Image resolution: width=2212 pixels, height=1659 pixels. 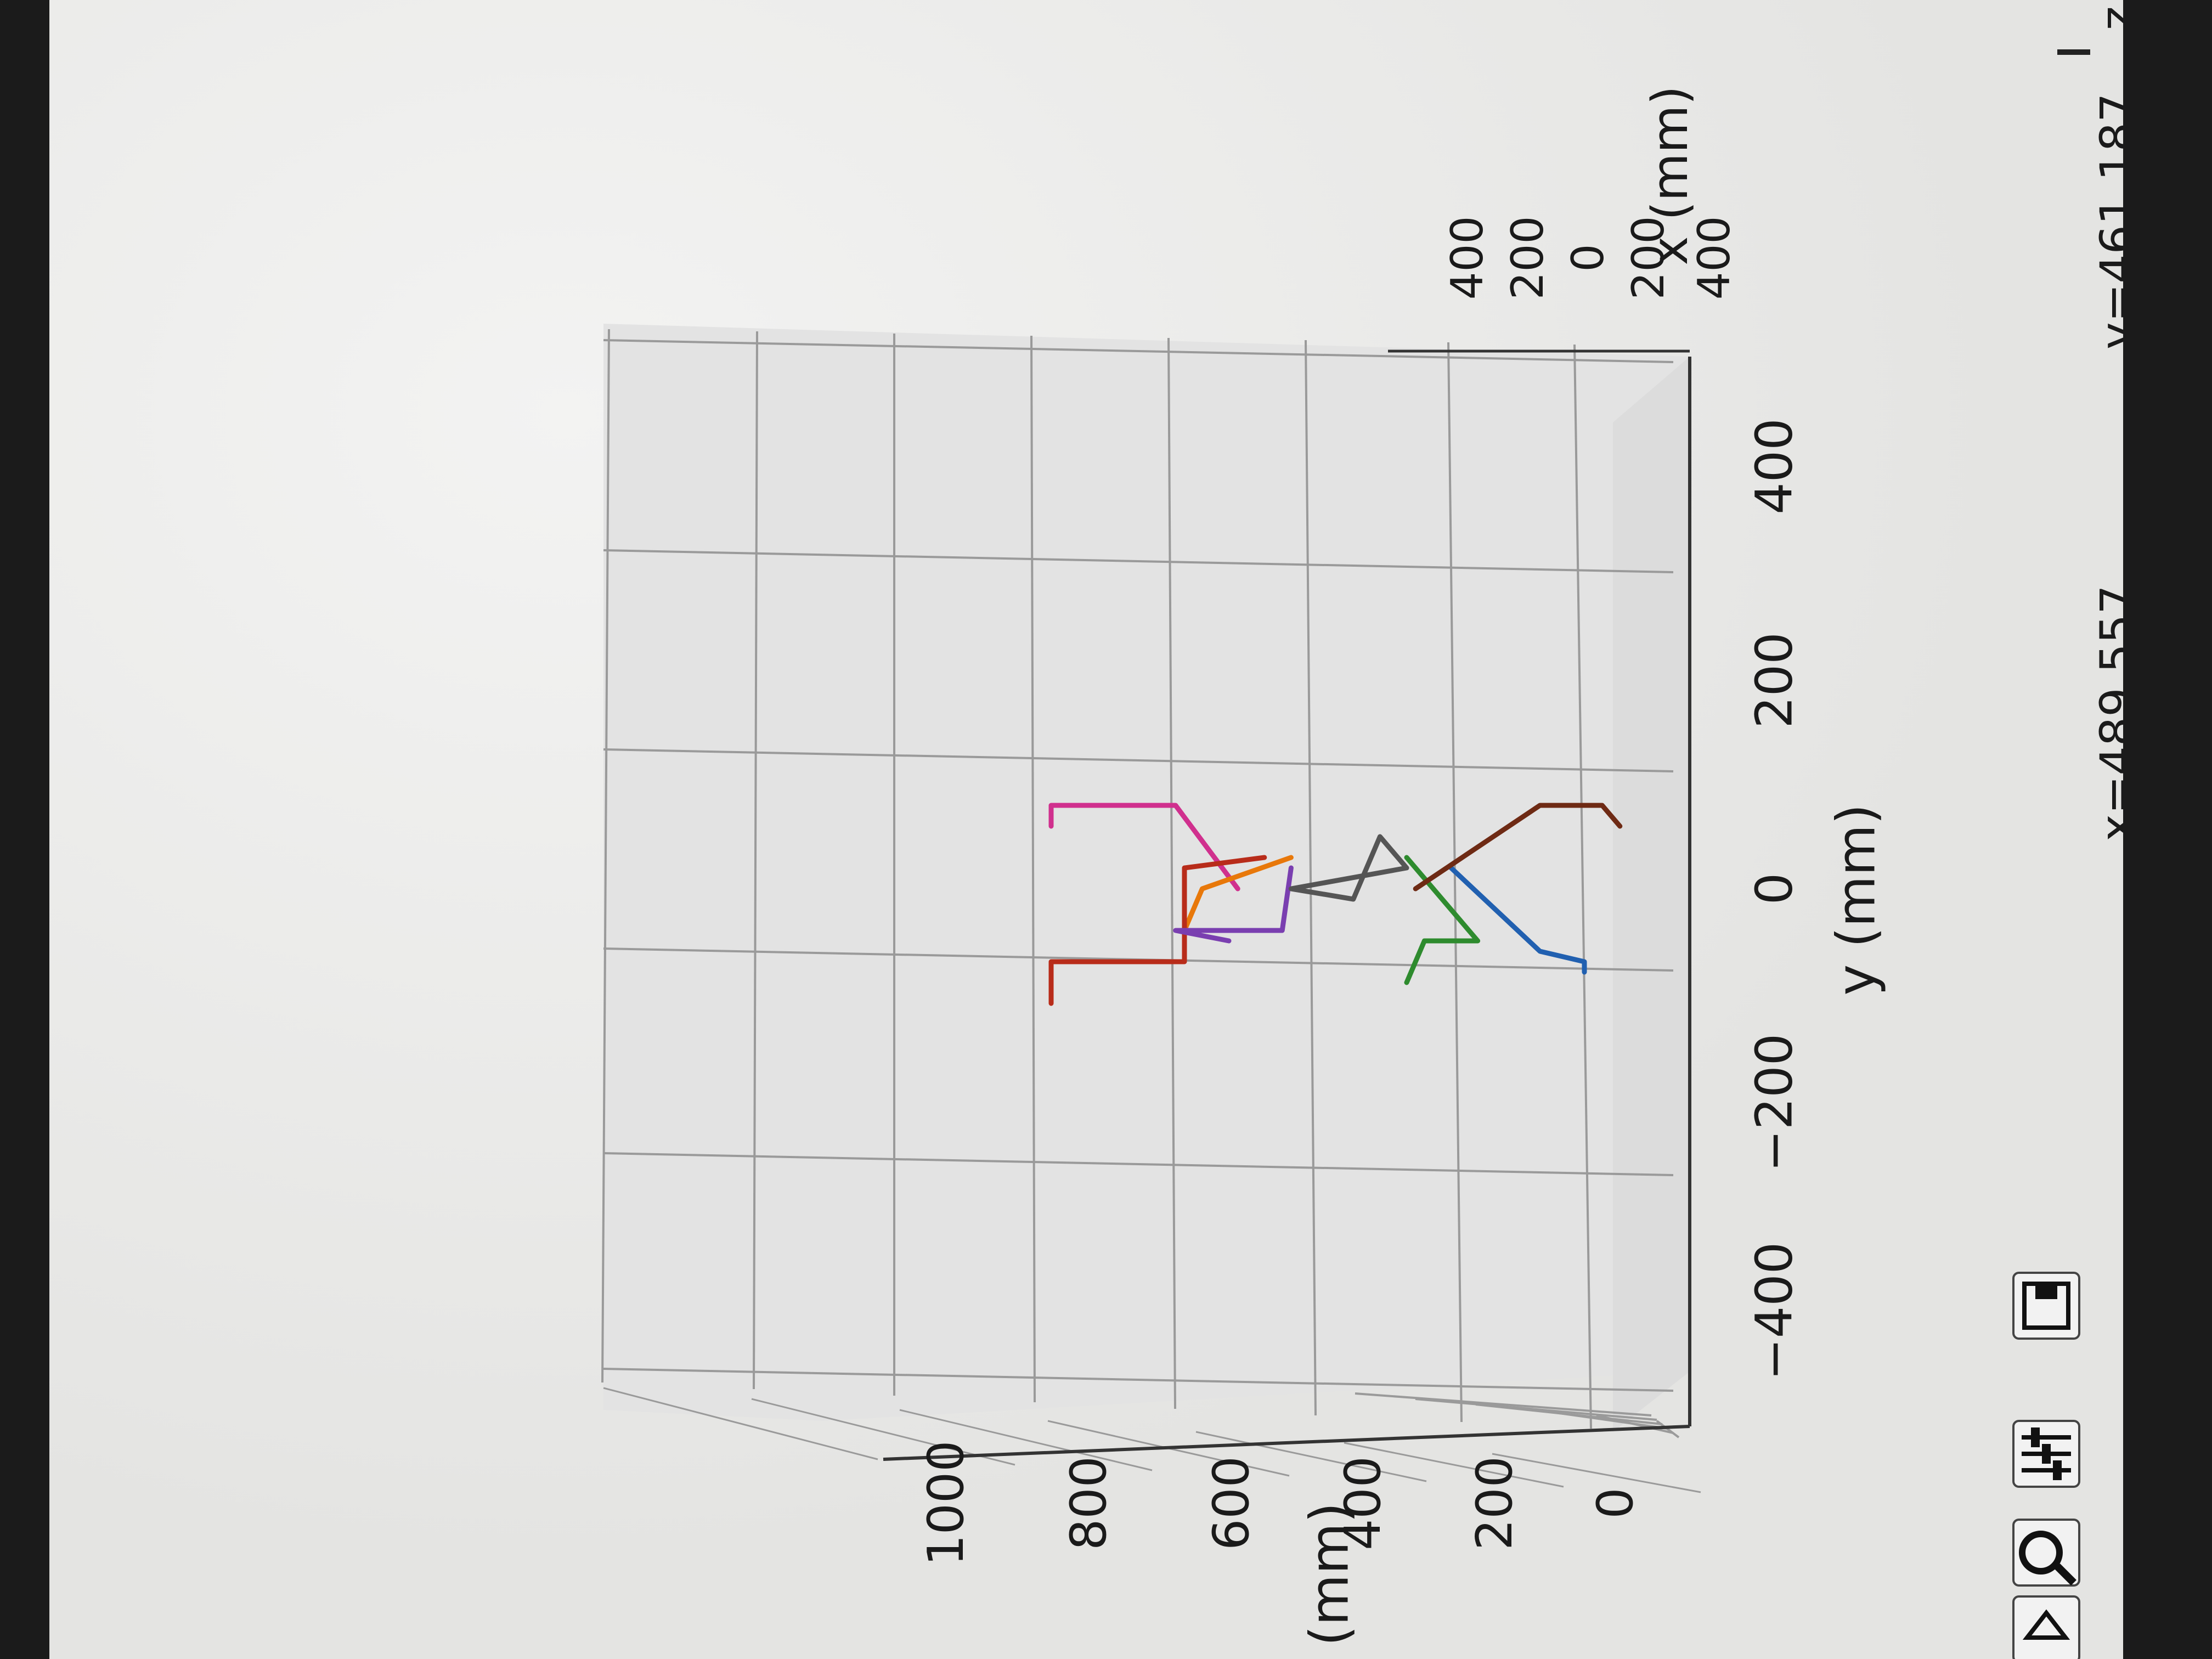 I want to click on home-button-bg, so click(x=2046, y=1627).